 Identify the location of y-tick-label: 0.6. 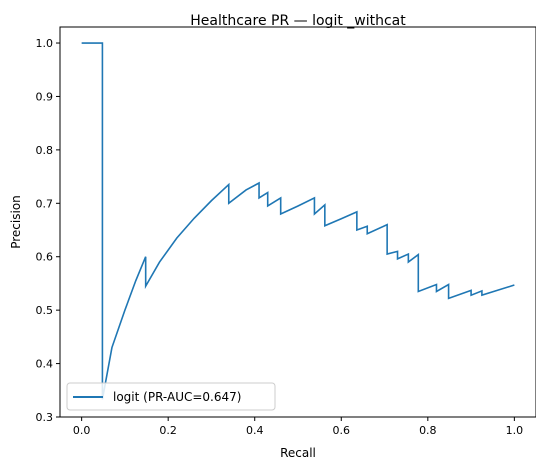
(45, 257).